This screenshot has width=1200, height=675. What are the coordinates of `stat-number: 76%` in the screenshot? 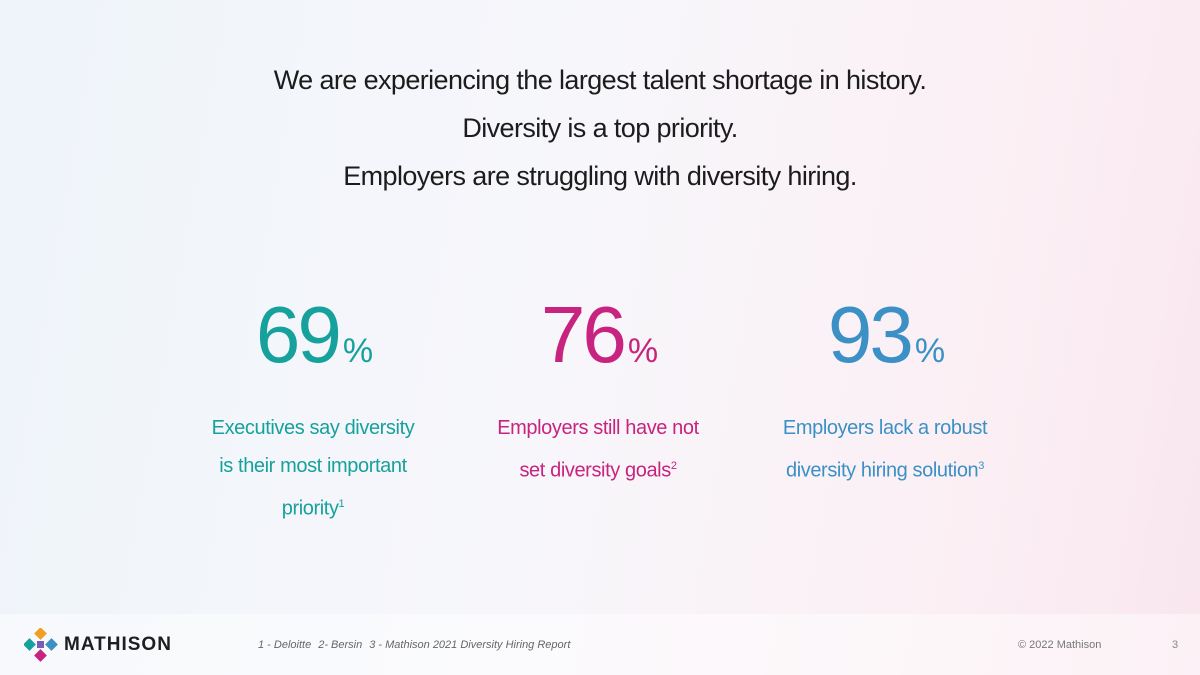 It's located at (598, 343).